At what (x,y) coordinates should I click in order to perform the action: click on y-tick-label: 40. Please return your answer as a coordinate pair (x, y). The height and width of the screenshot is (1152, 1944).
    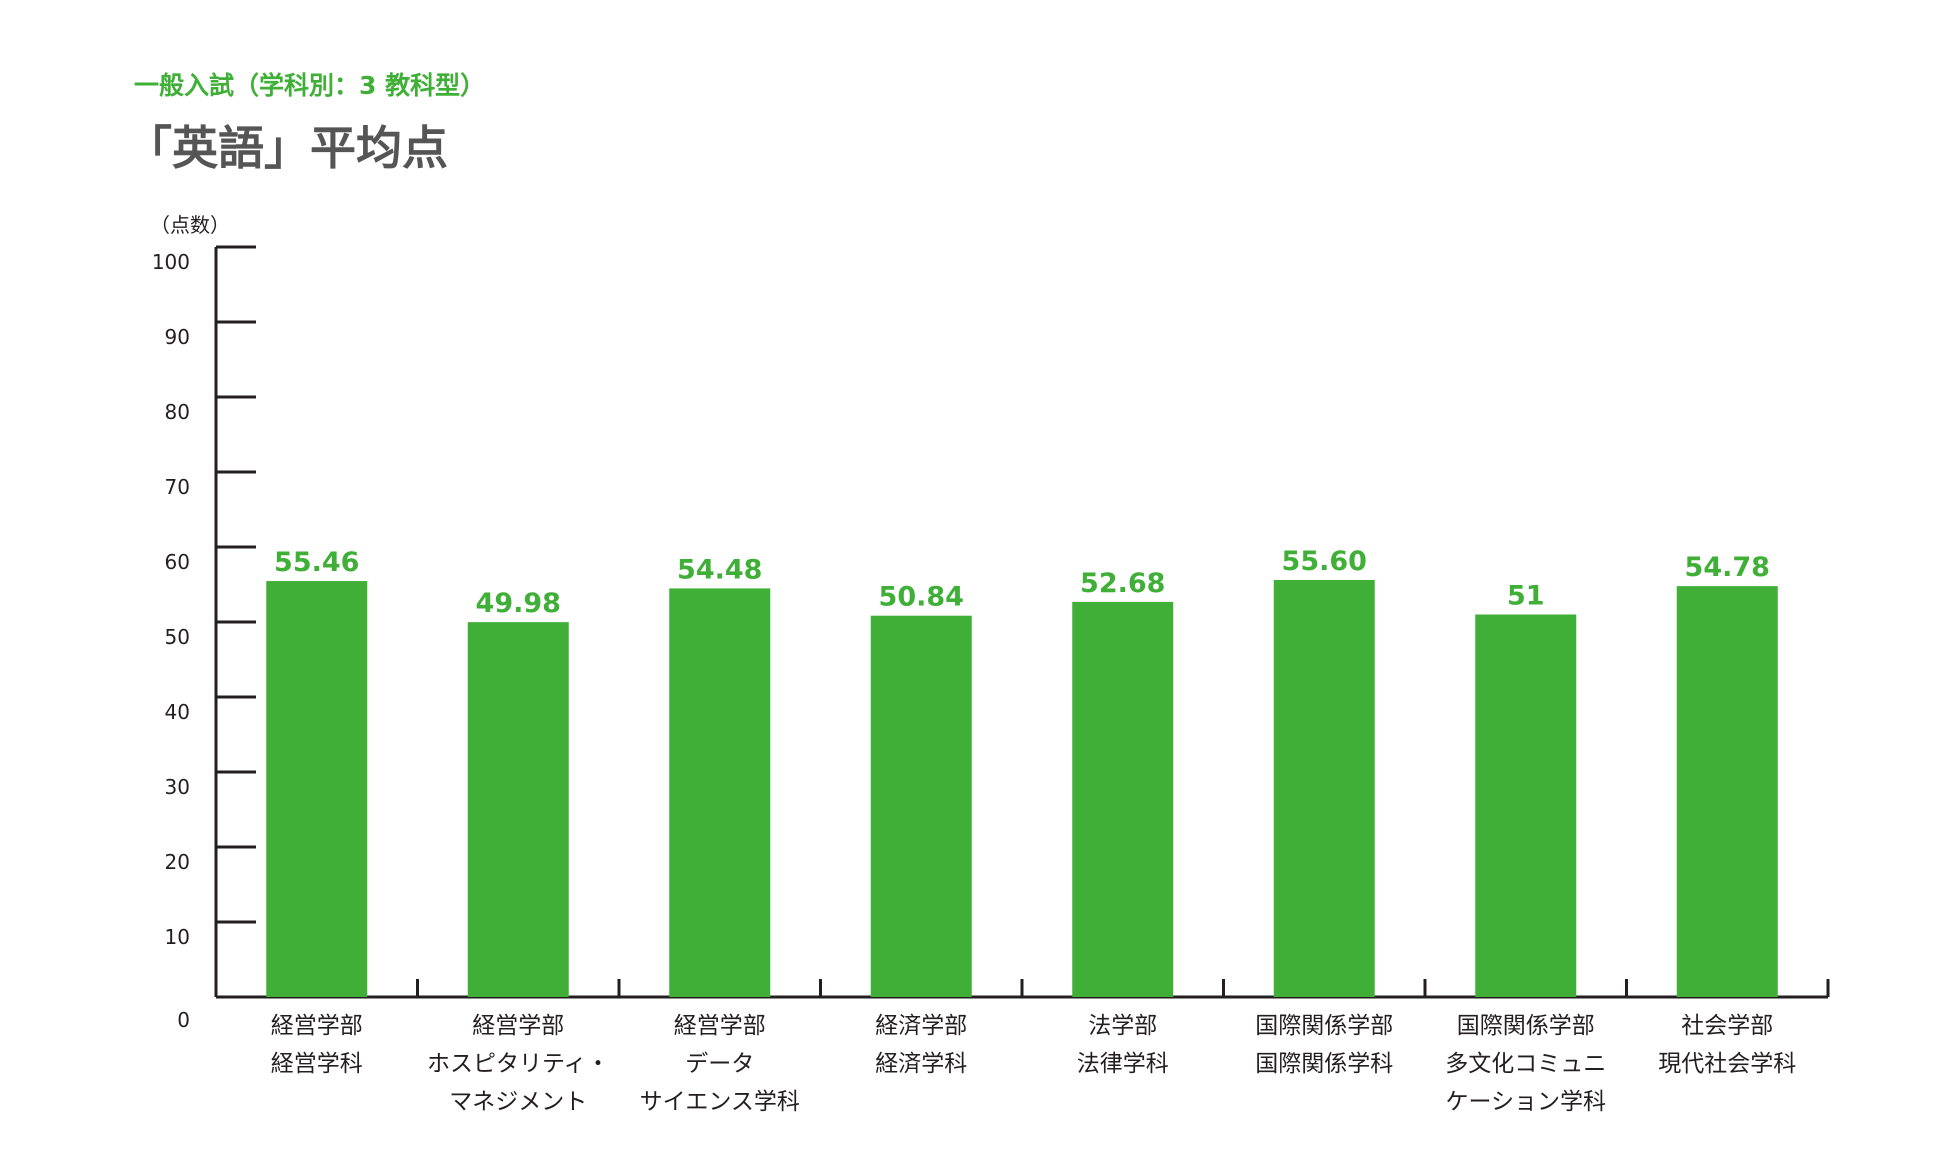
    Looking at the image, I should click on (177, 712).